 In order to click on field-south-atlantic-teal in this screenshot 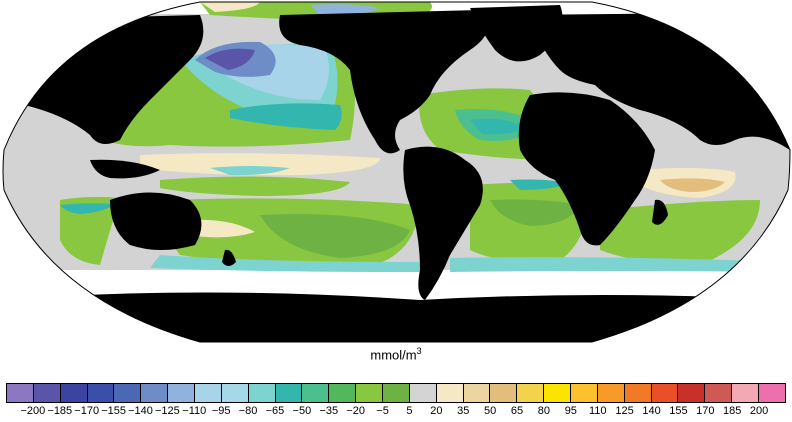, I will do `click(540, 184)`.